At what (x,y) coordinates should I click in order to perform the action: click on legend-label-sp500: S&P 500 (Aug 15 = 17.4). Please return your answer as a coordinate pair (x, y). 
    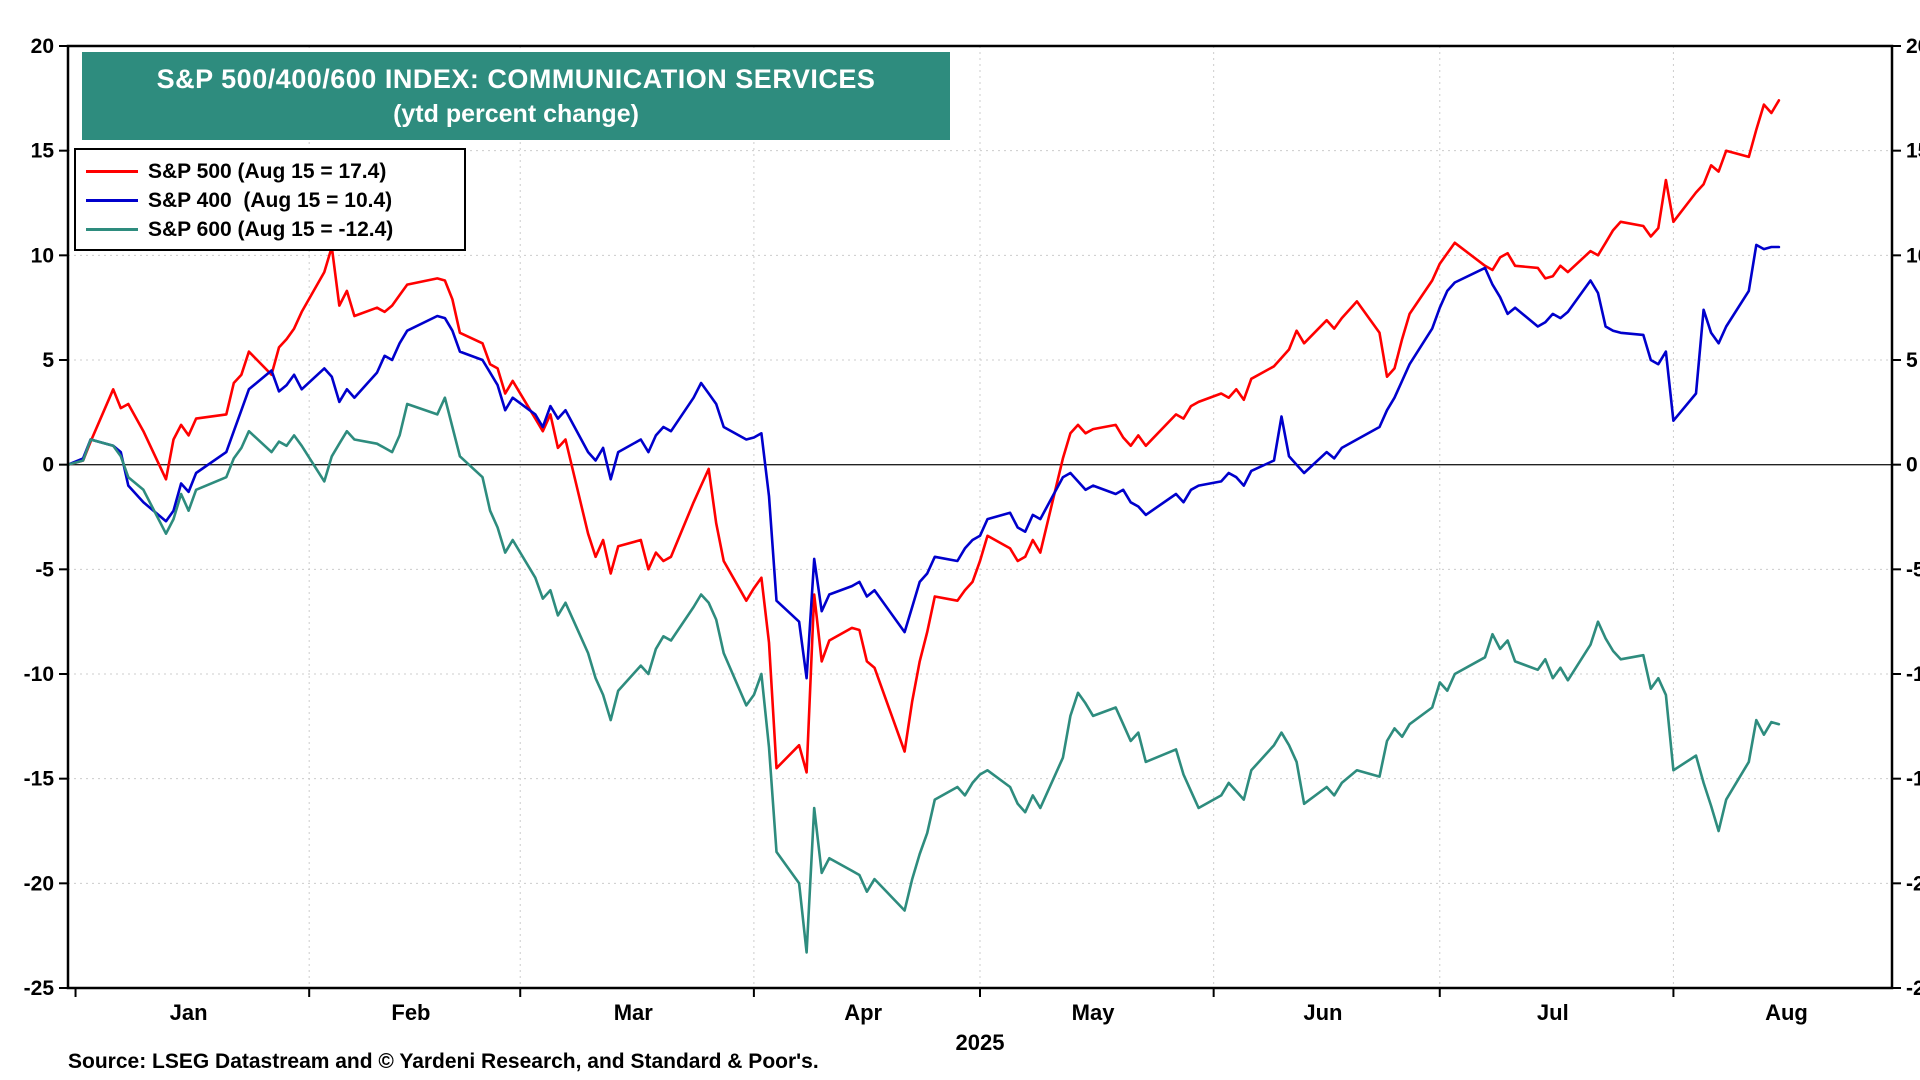
    Looking at the image, I should click on (267, 171).